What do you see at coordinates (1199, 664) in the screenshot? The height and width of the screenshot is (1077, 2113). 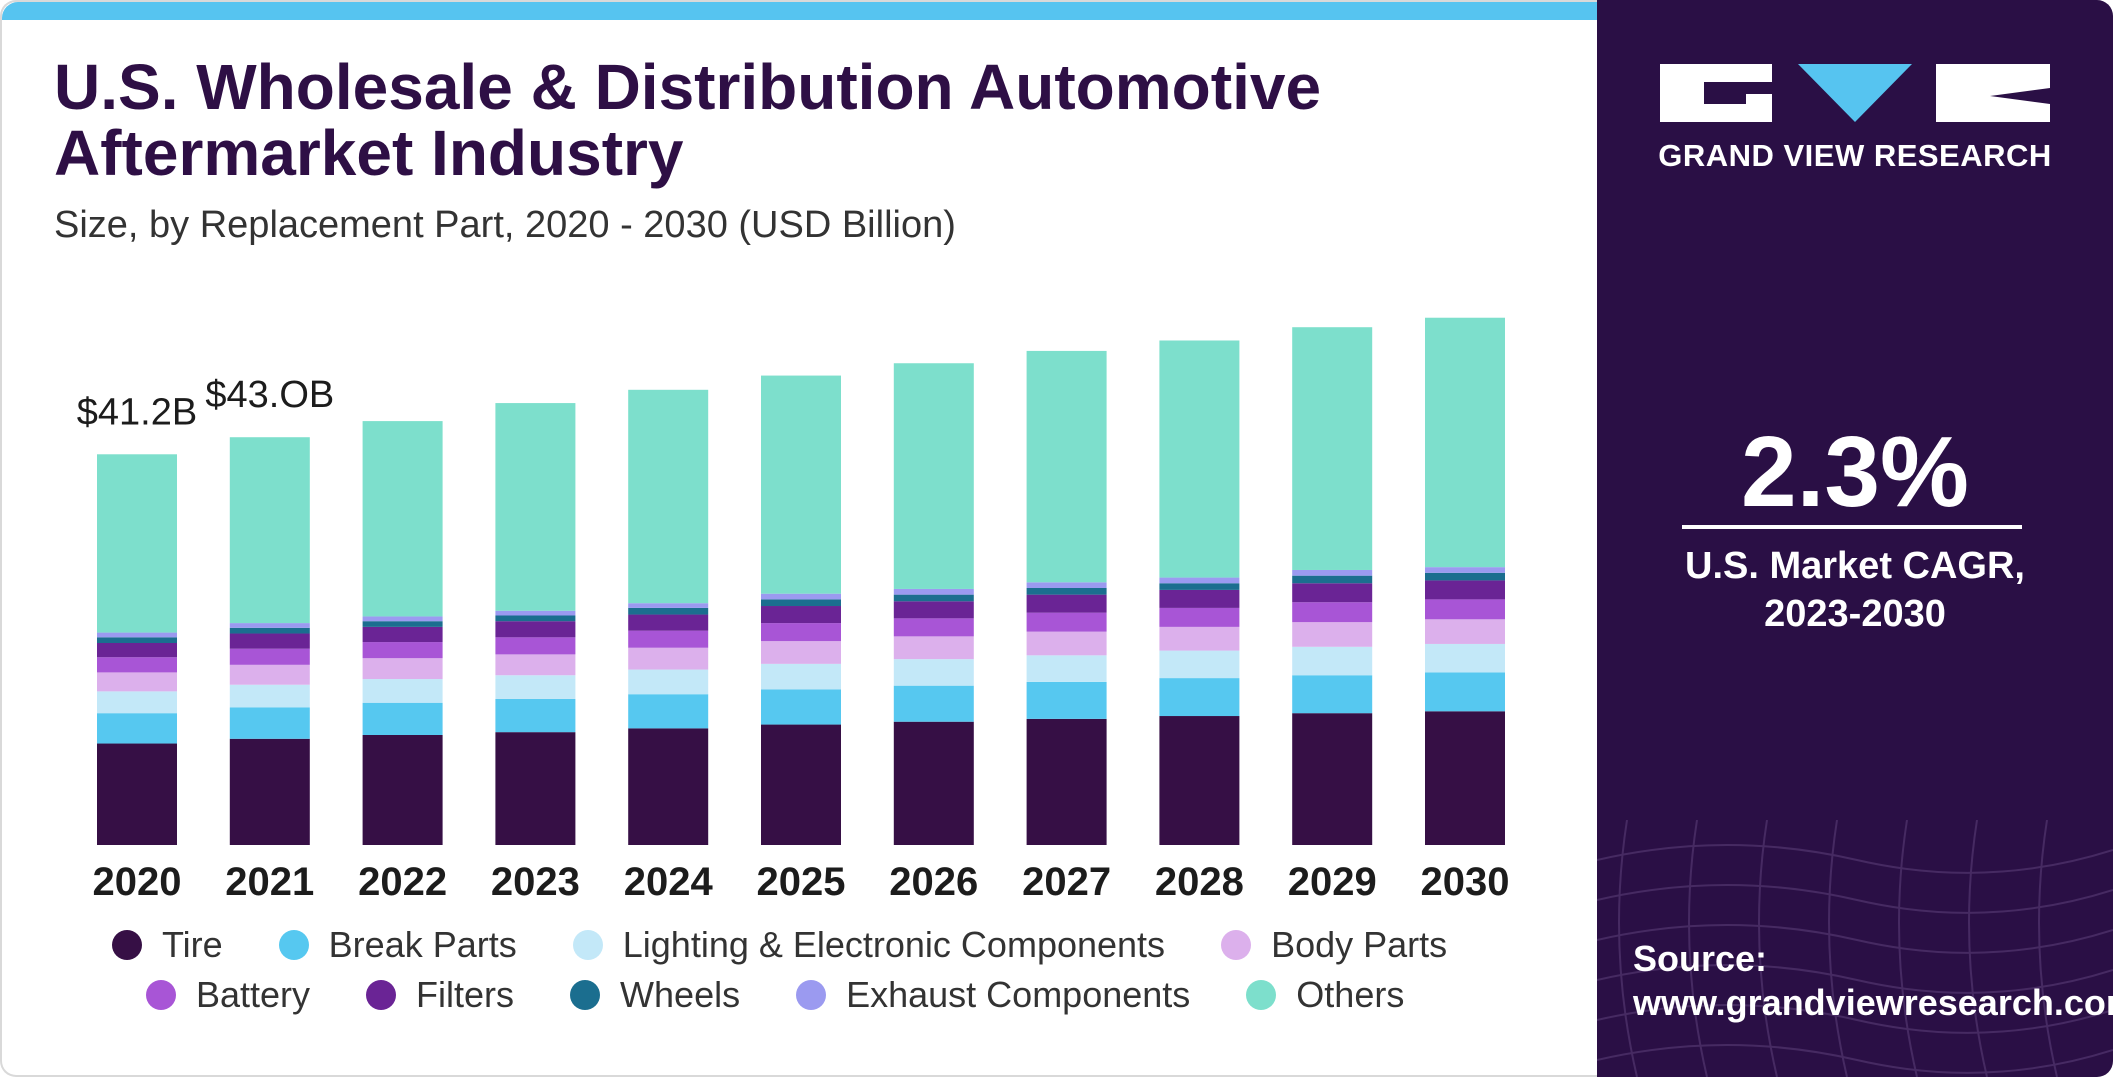 I see `bar-segment-2028-lighting` at bounding box center [1199, 664].